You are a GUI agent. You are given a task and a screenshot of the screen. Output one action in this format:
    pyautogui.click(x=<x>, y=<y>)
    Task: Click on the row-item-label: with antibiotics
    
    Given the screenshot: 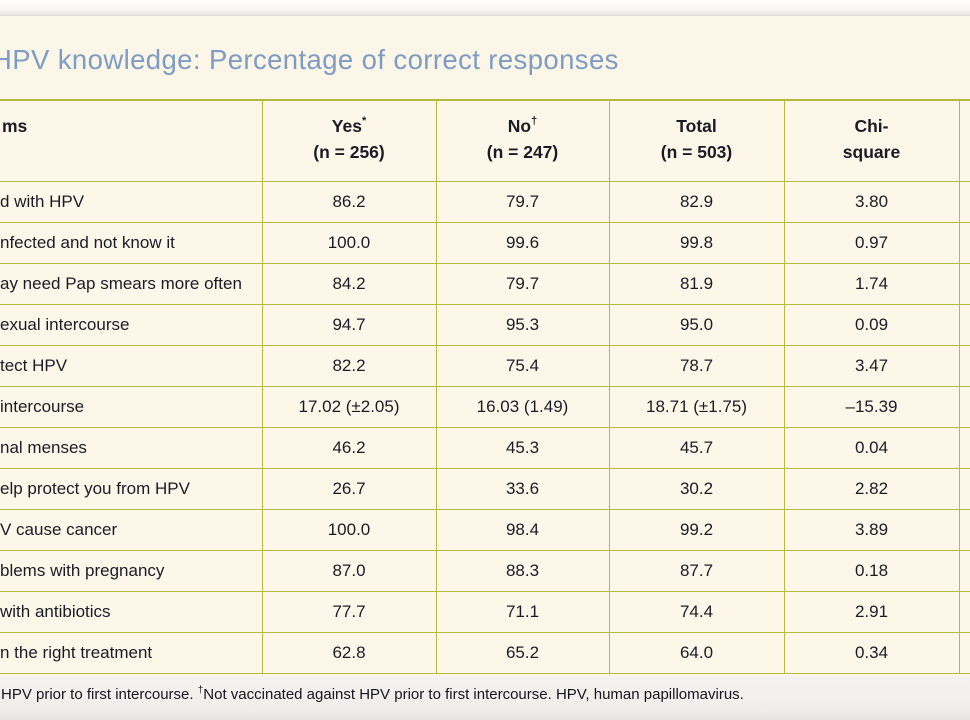 What is the action you would take?
    pyautogui.click(x=131, y=611)
    